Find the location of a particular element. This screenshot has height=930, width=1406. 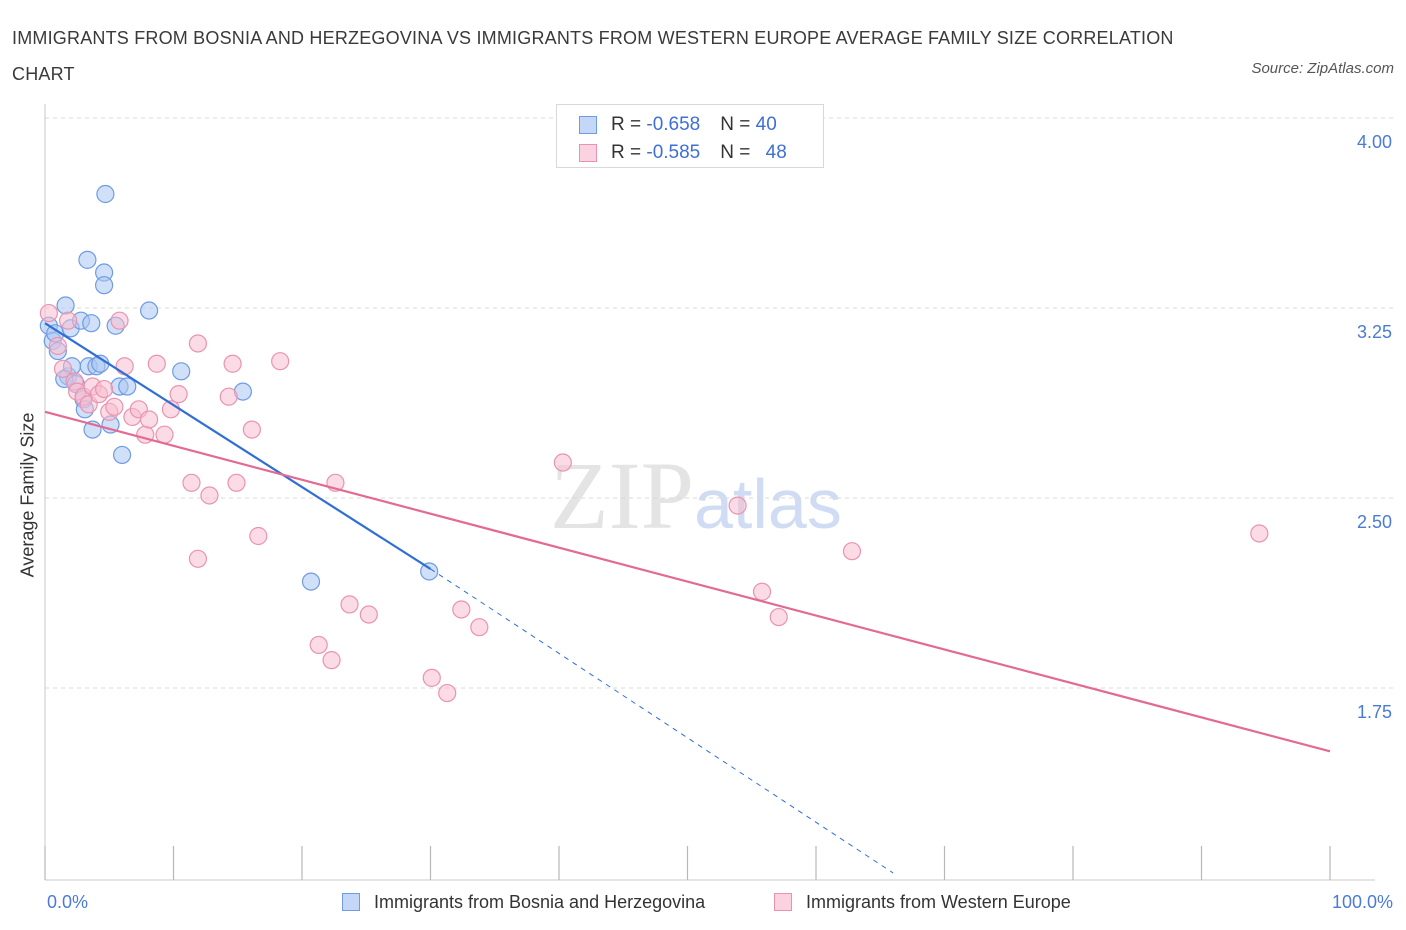

bottom-legend-bosnia: Immigrants from Bosnia and Herzegovina is located at coordinates (523, 902).